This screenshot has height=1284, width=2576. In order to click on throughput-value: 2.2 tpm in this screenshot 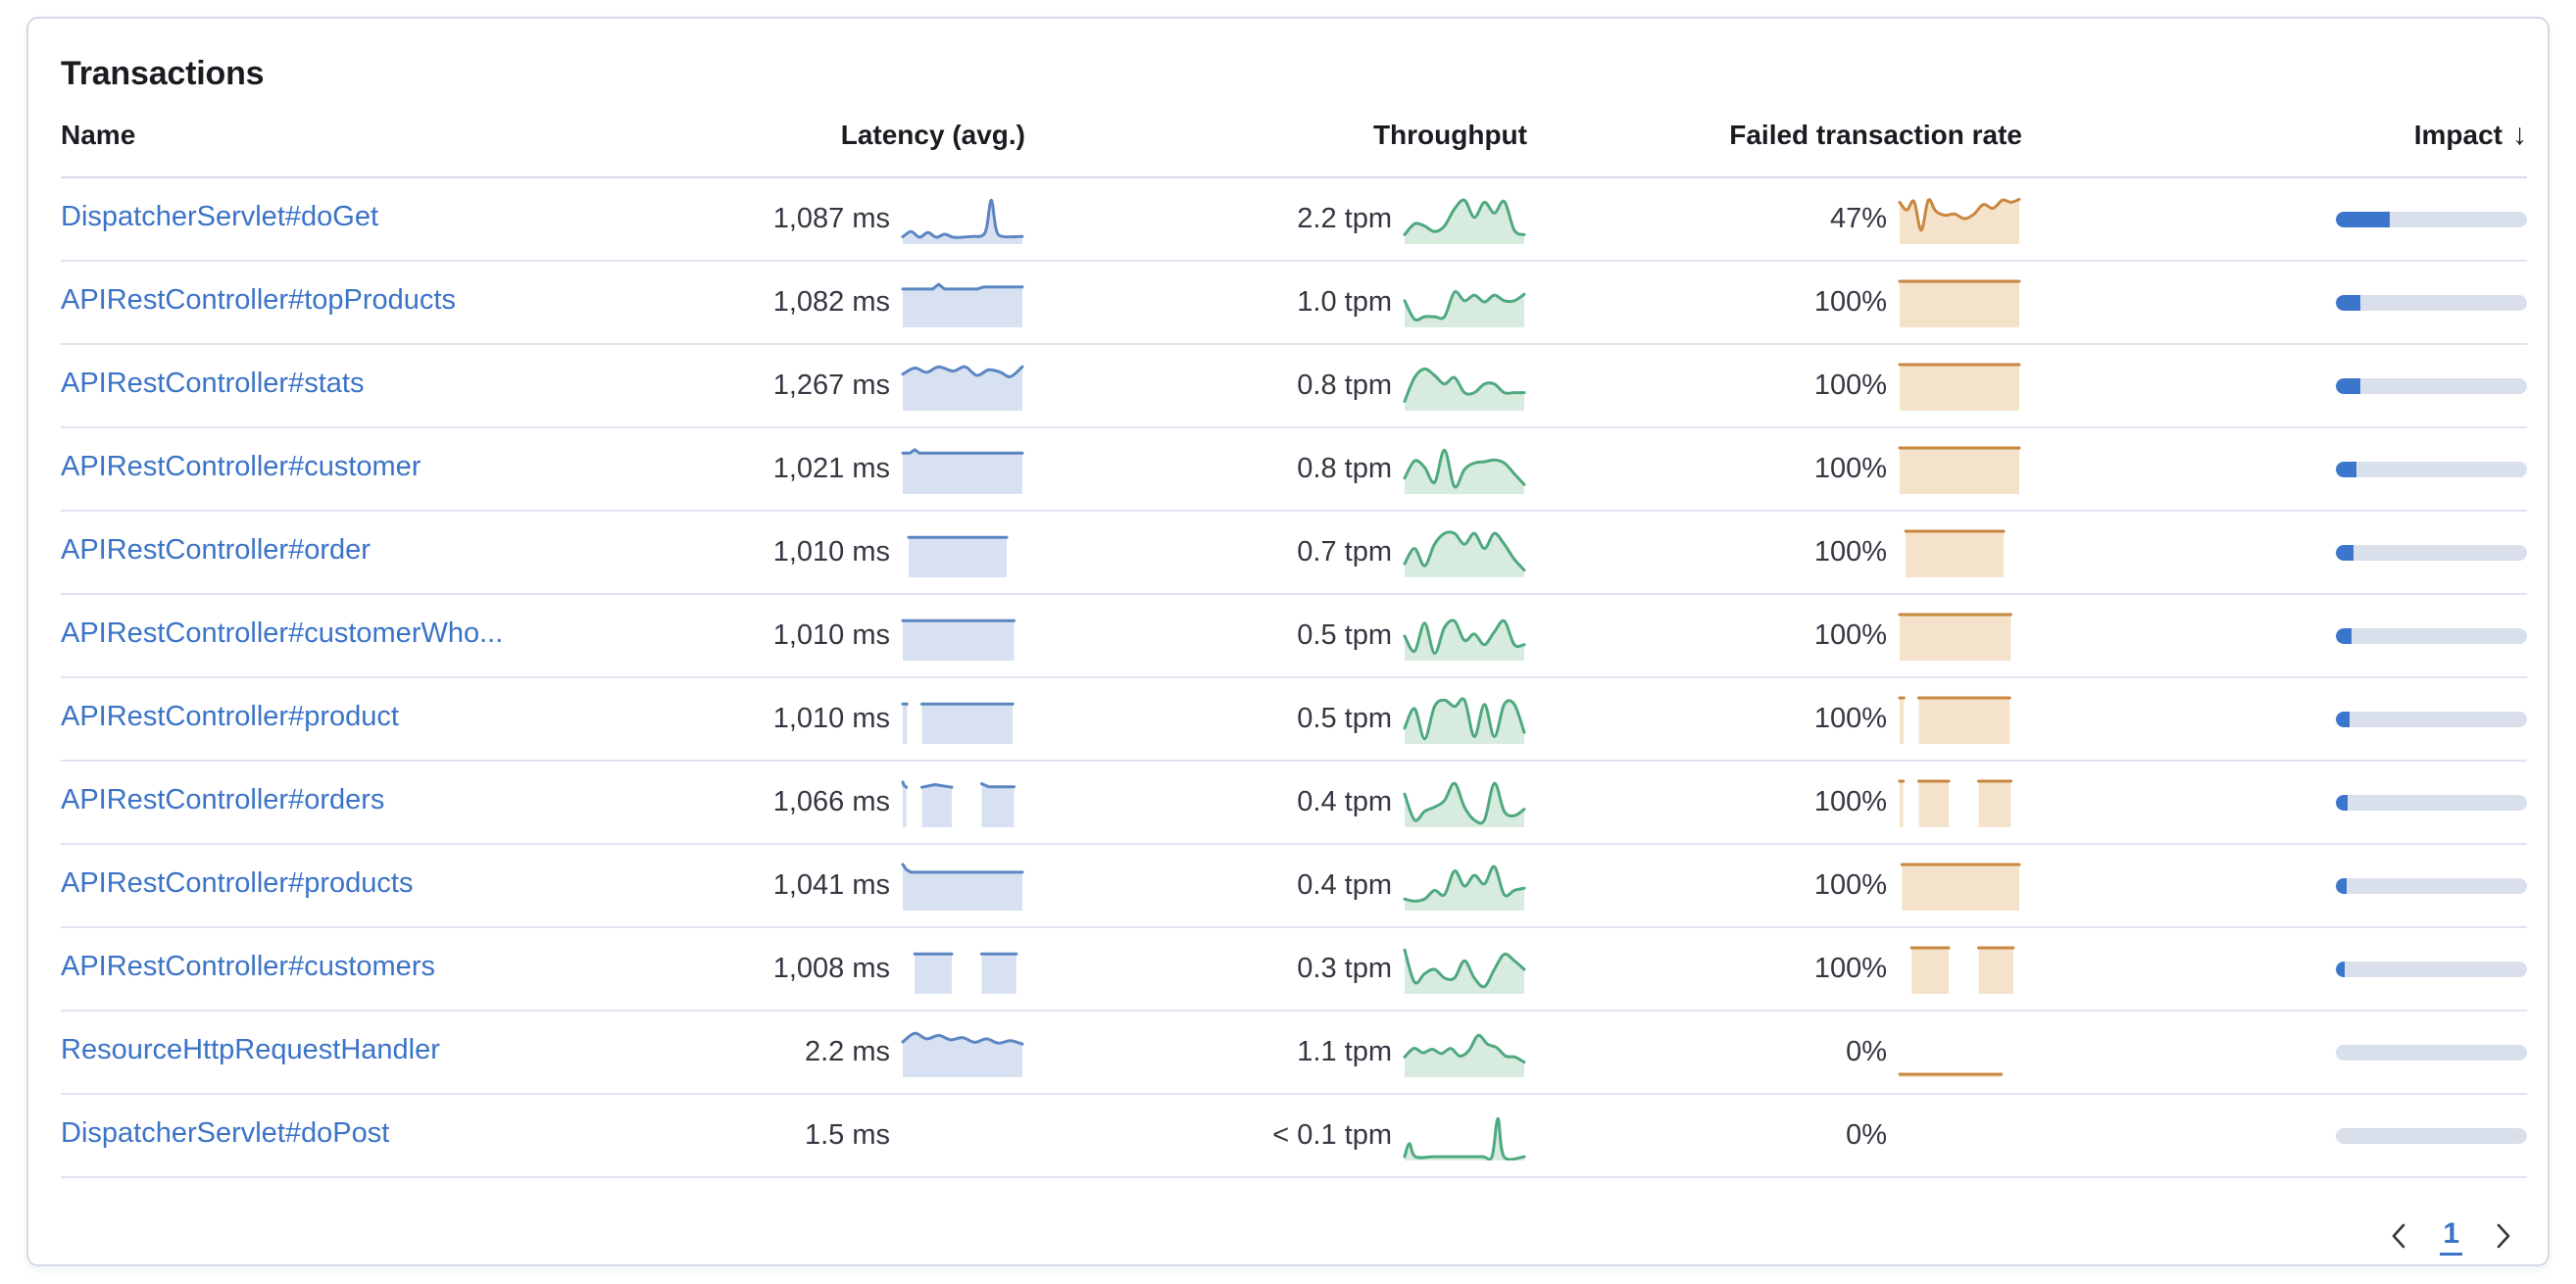, I will do `click(1344, 218)`.